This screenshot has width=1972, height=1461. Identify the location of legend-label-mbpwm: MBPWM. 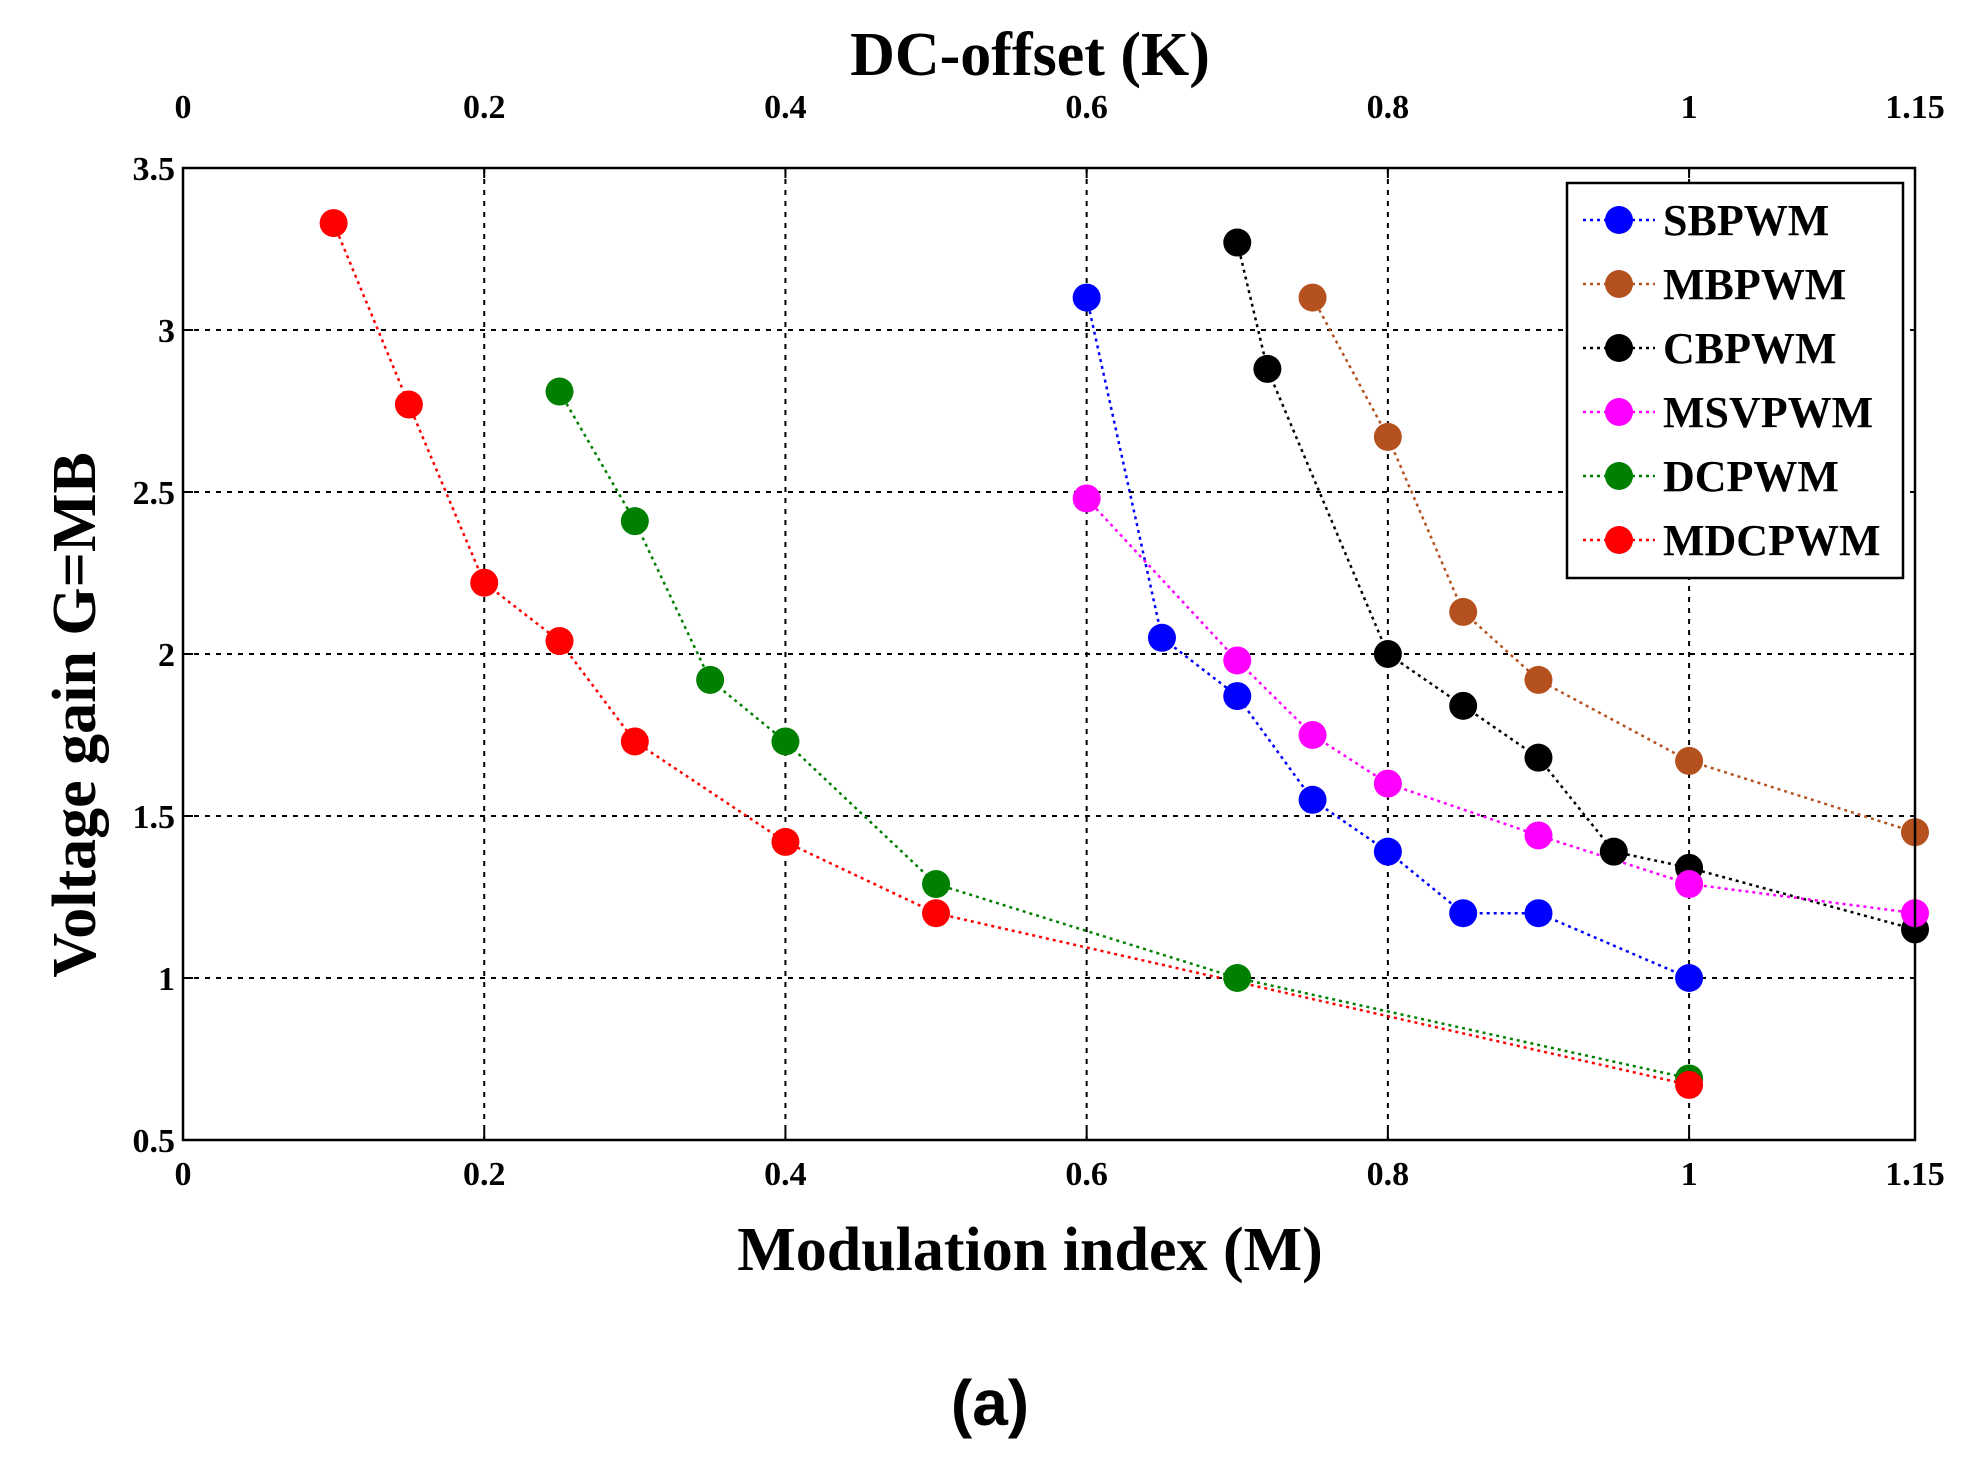
(1754, 284).